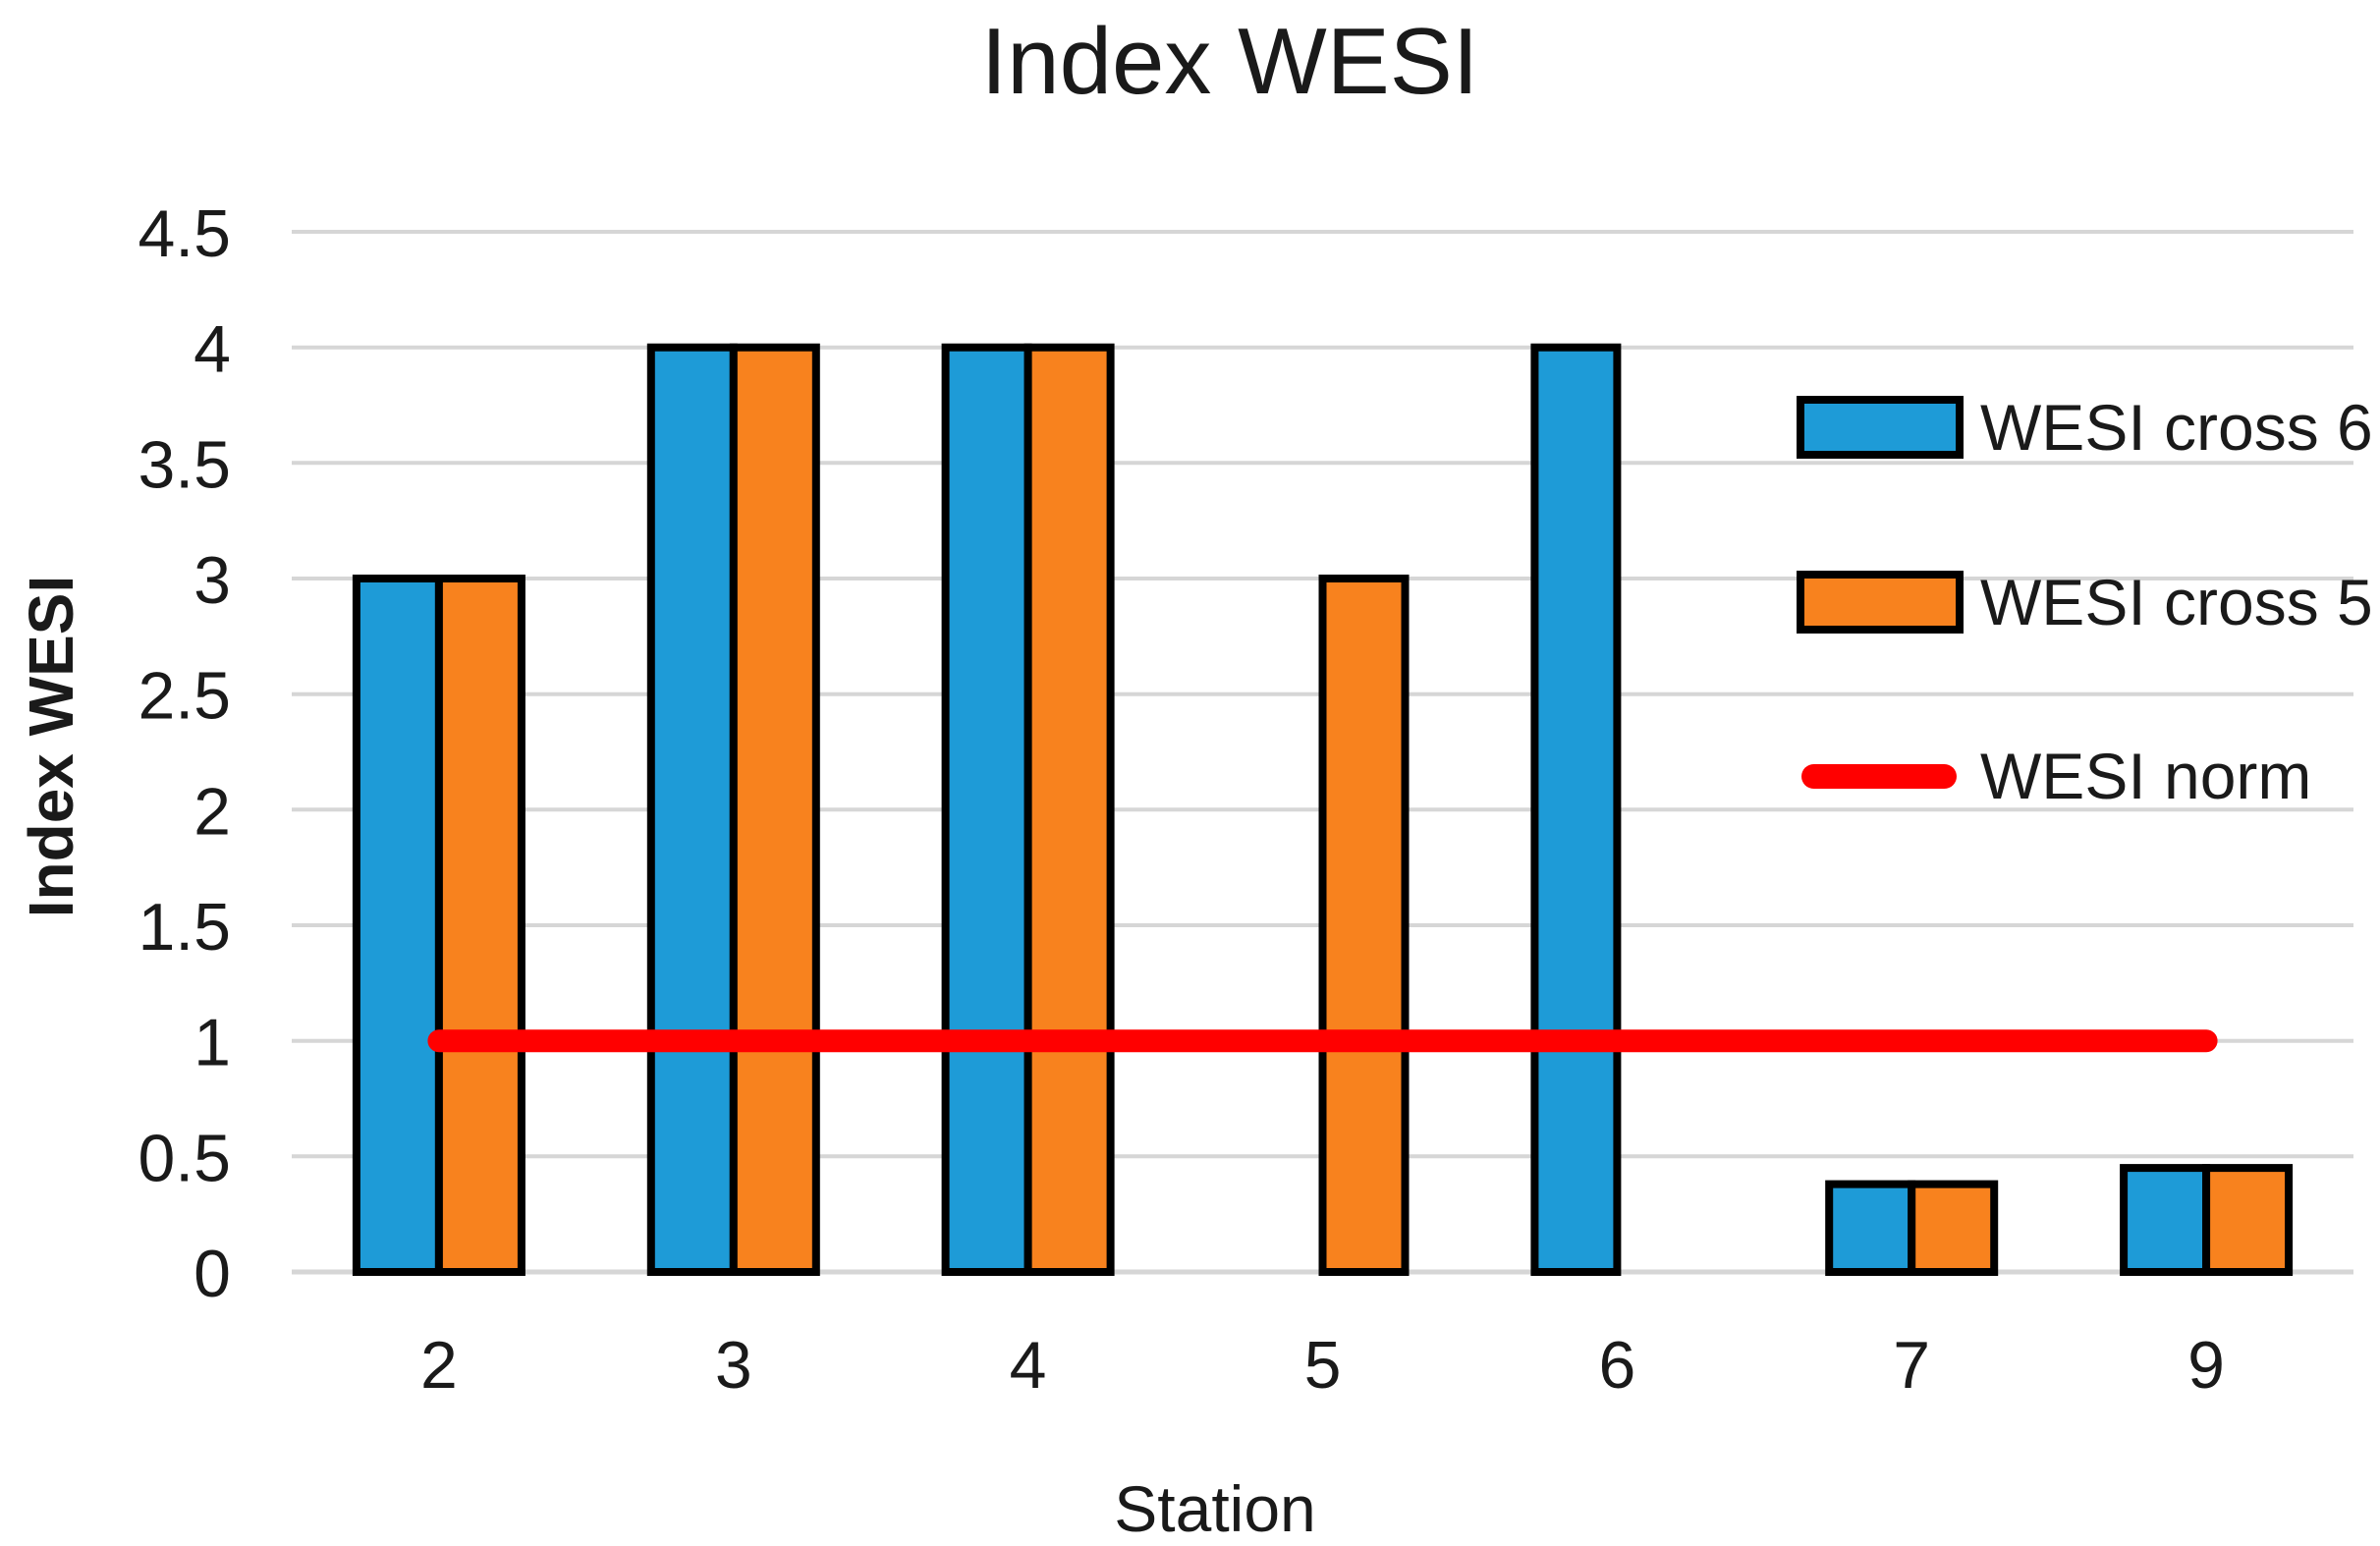  Describe the element at coordinates (184, 464) in the screenshot. I see `y-tick-label-3.5: 3.5` at that location.